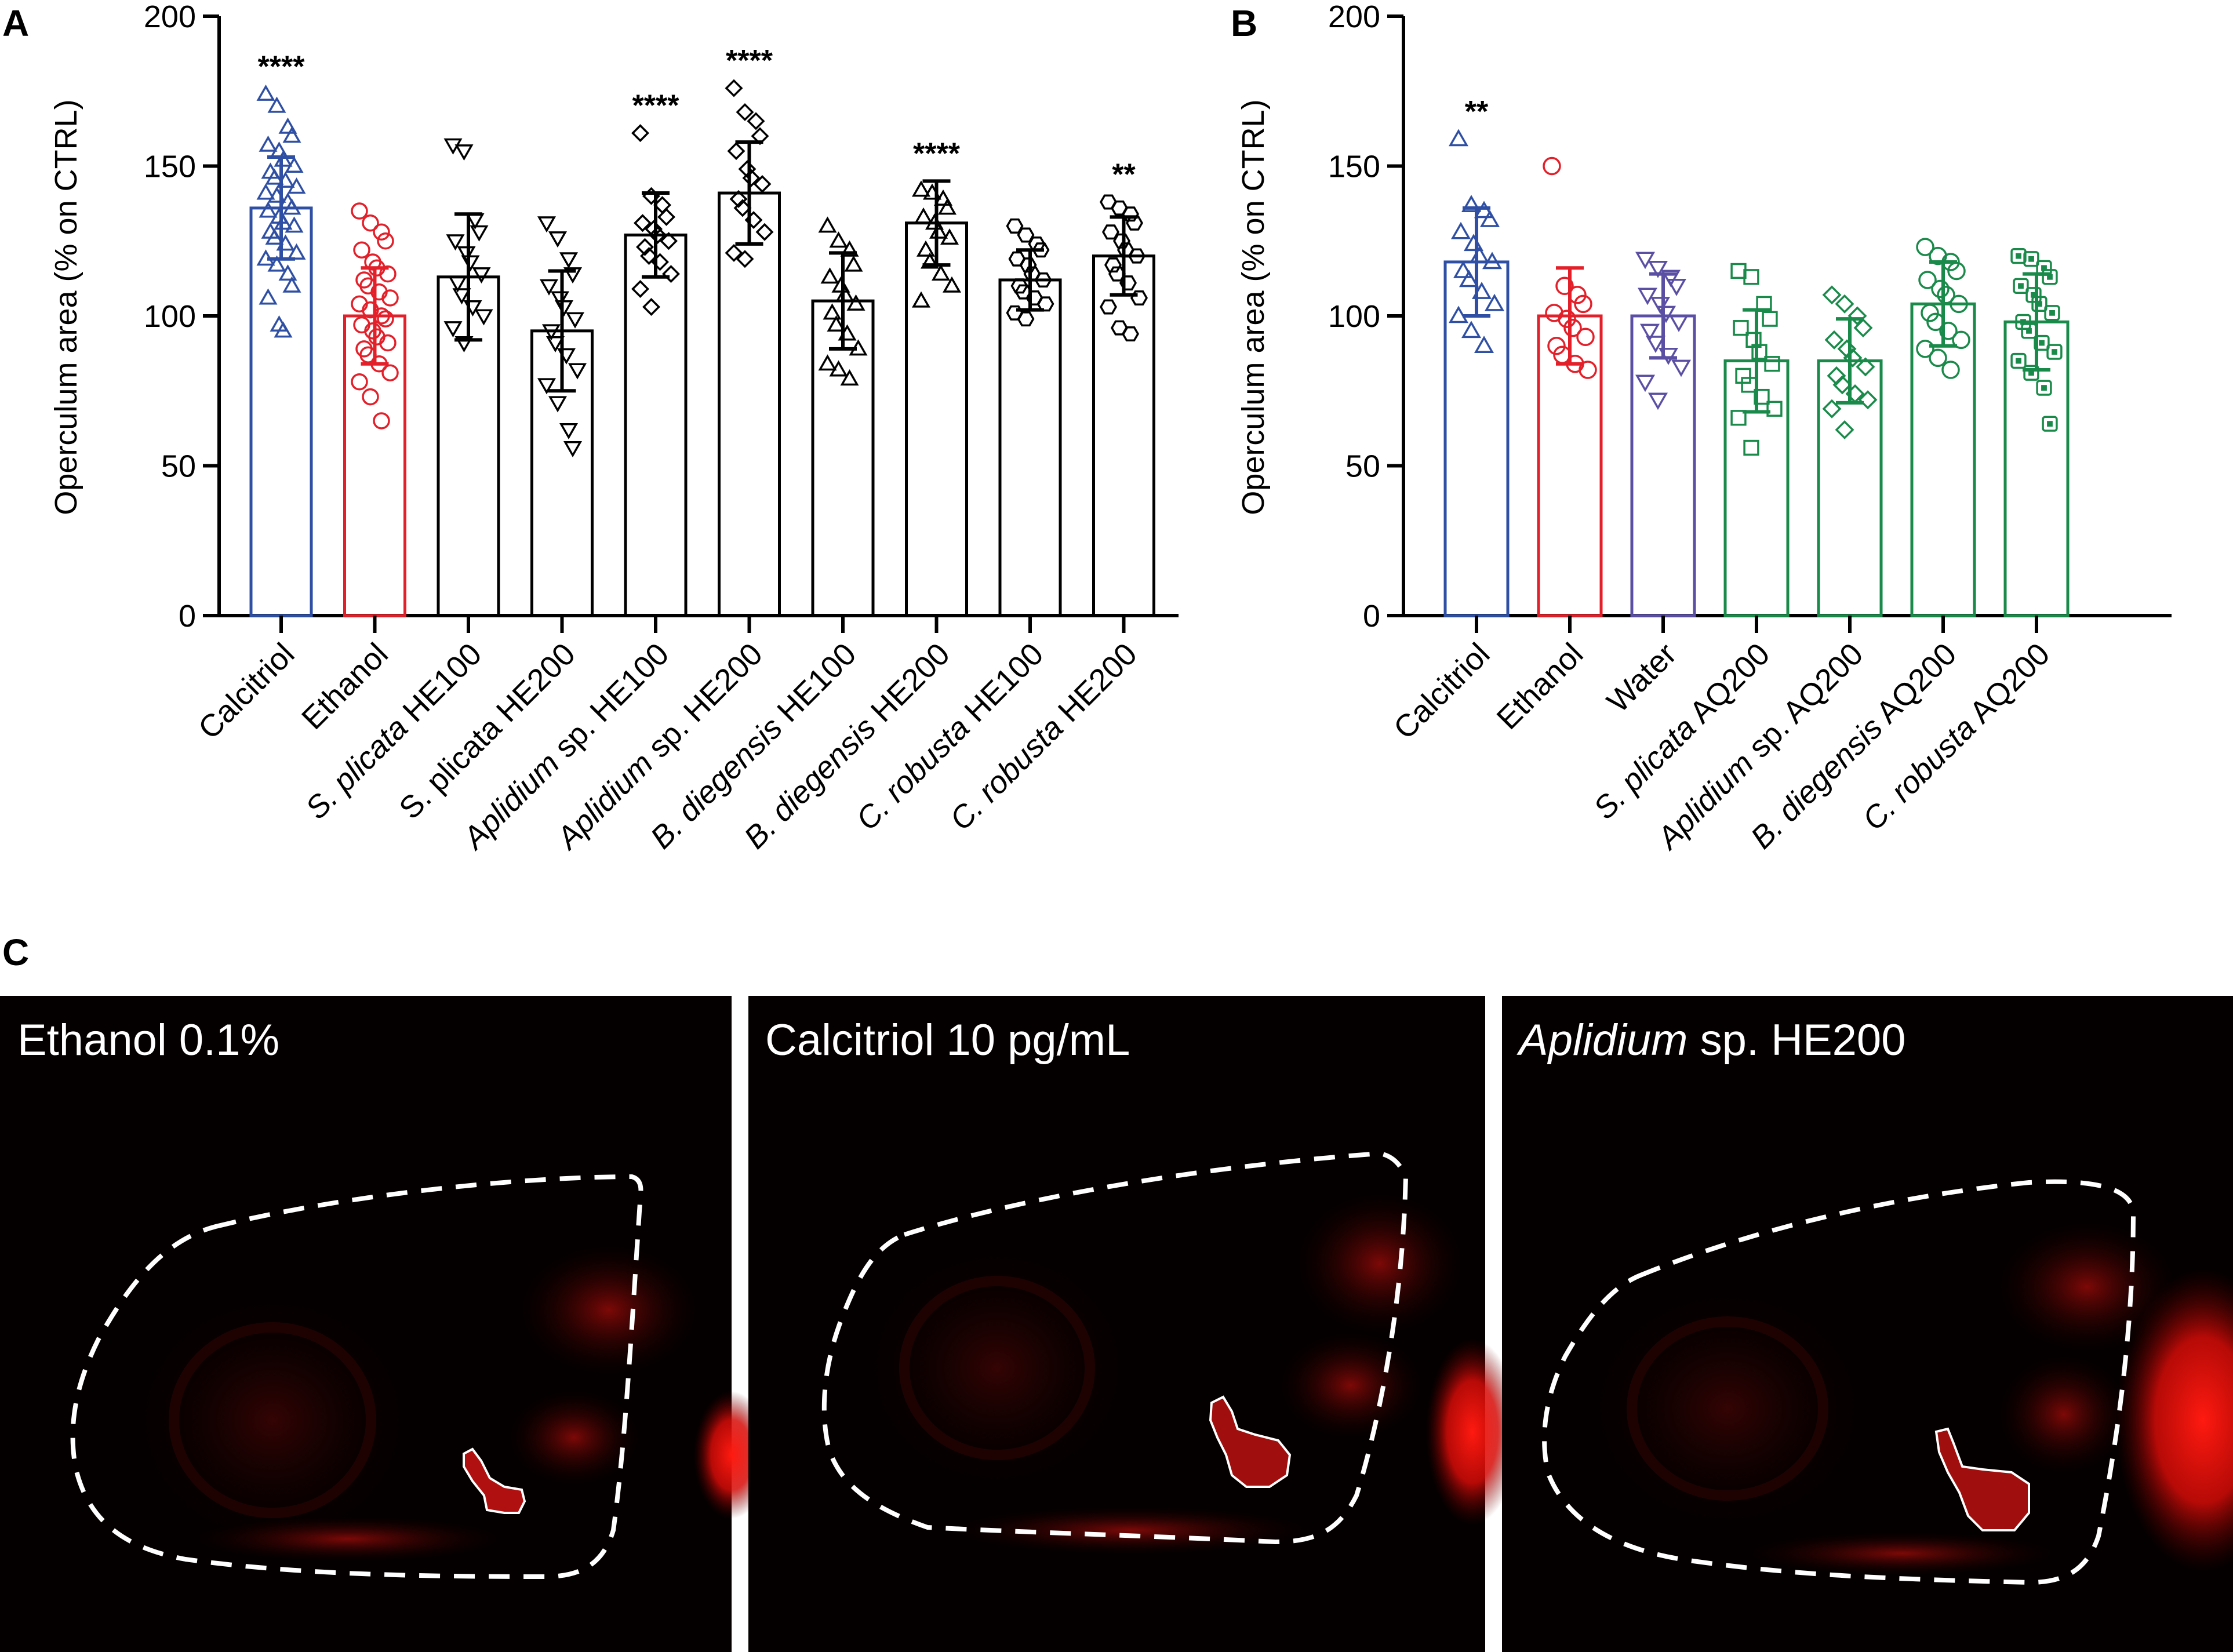  I want to click on micrograph-calcitriol-operculum-outline, so click(1250, 1441).